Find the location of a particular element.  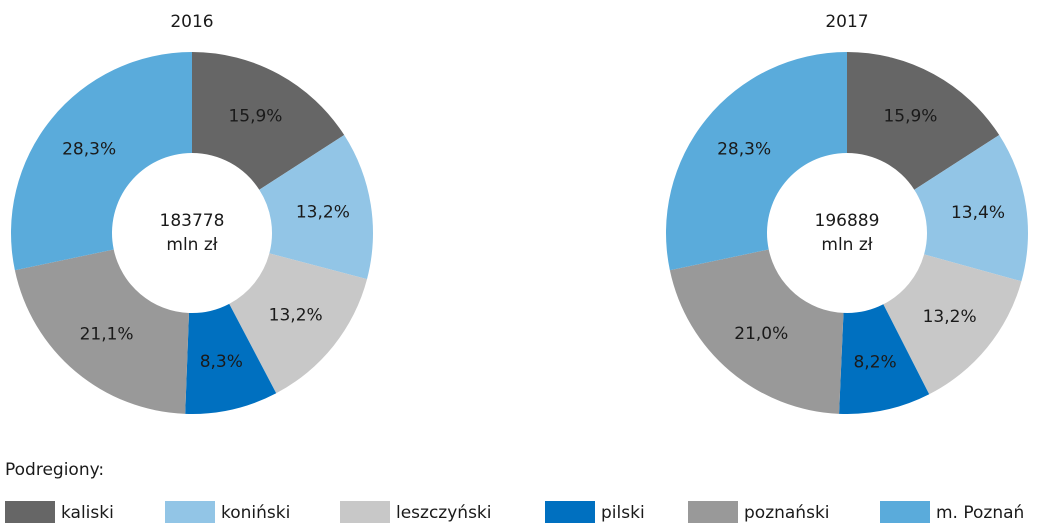

center-label: 196889 is located at coordinates (847, 221).